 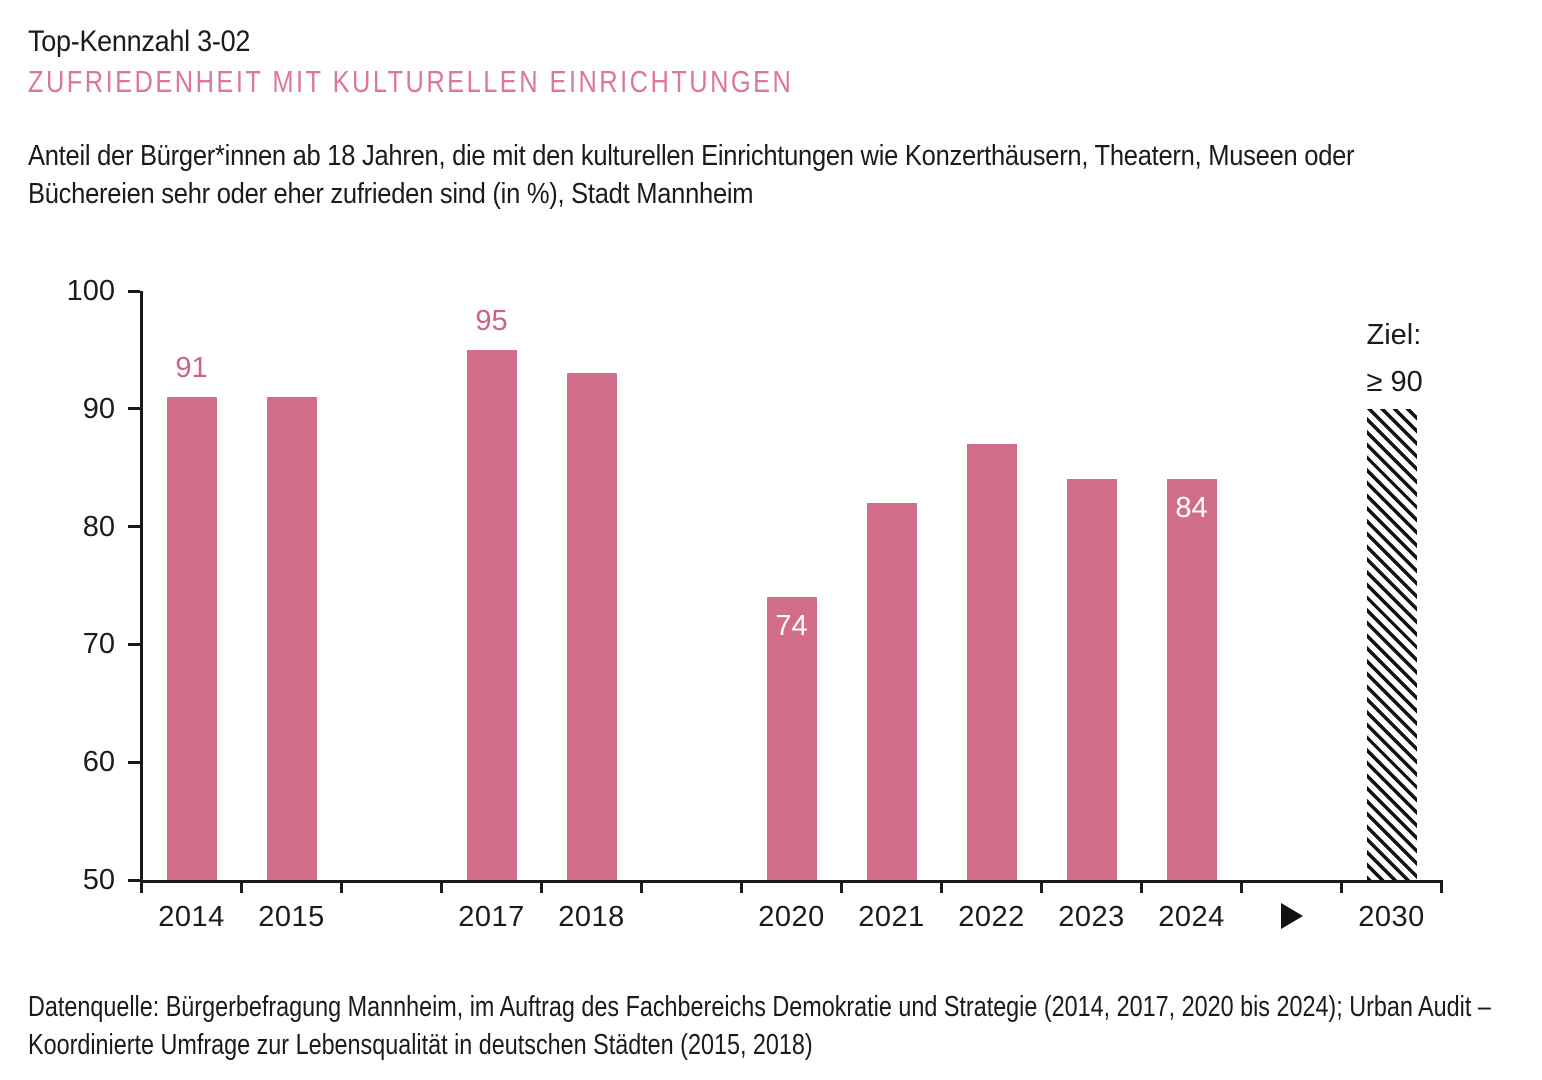 What do you see at coordinates (491, 614) in the screenshot?
I see `bar-2017` at bounding box center [491, 614].